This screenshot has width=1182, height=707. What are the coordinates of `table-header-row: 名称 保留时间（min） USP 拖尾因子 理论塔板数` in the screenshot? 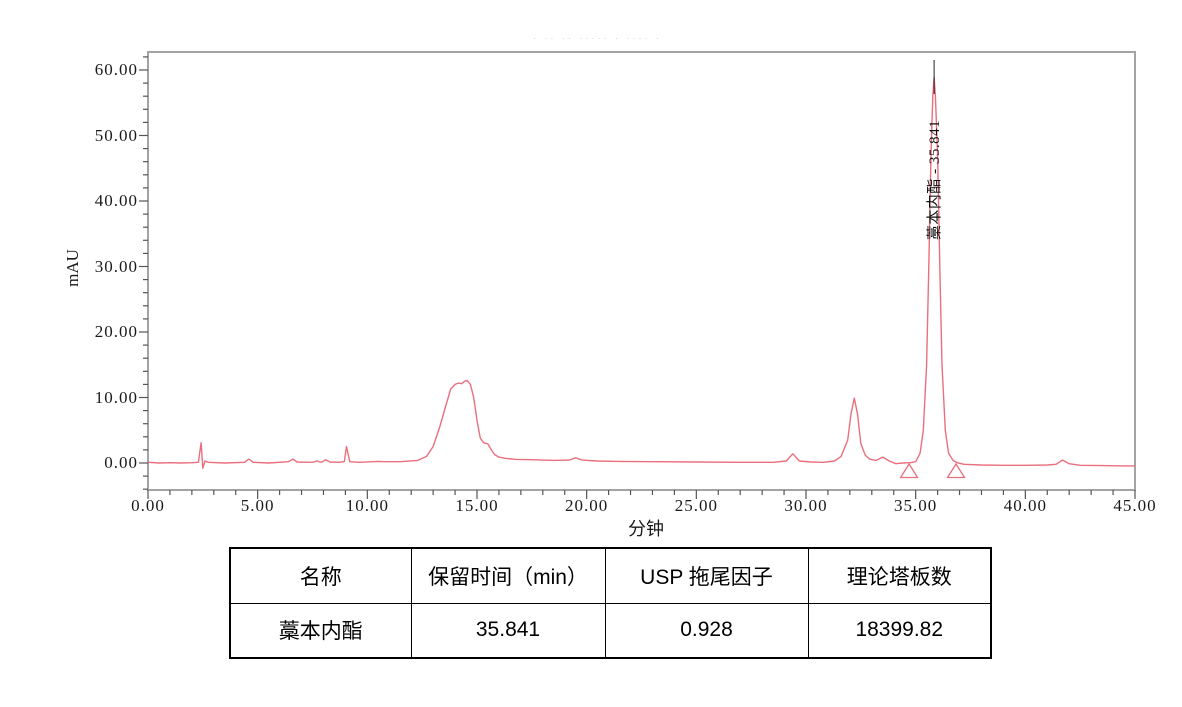 It's located at (610, 575).